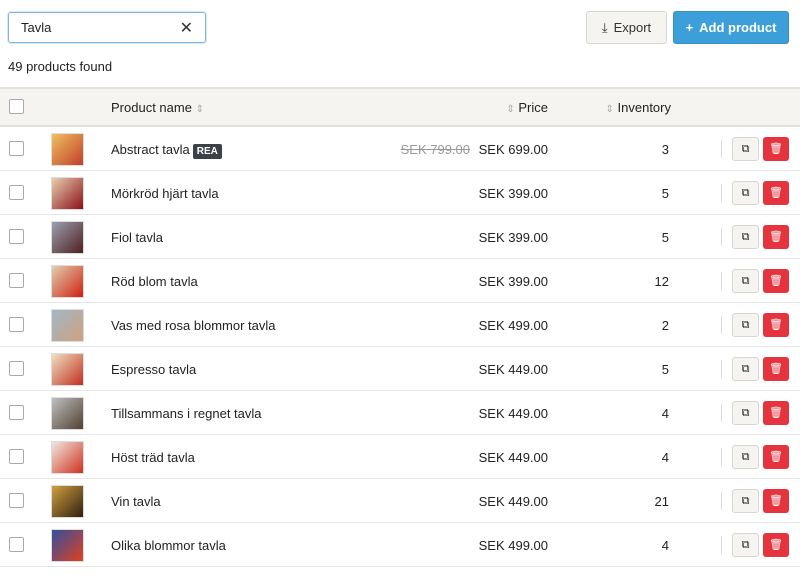 The height and width of the screenshot is (587, 800). What do you see at coordinates (665, 325) in the screenshot?
I see `inventory: 2` at bounding box center [665, 325].